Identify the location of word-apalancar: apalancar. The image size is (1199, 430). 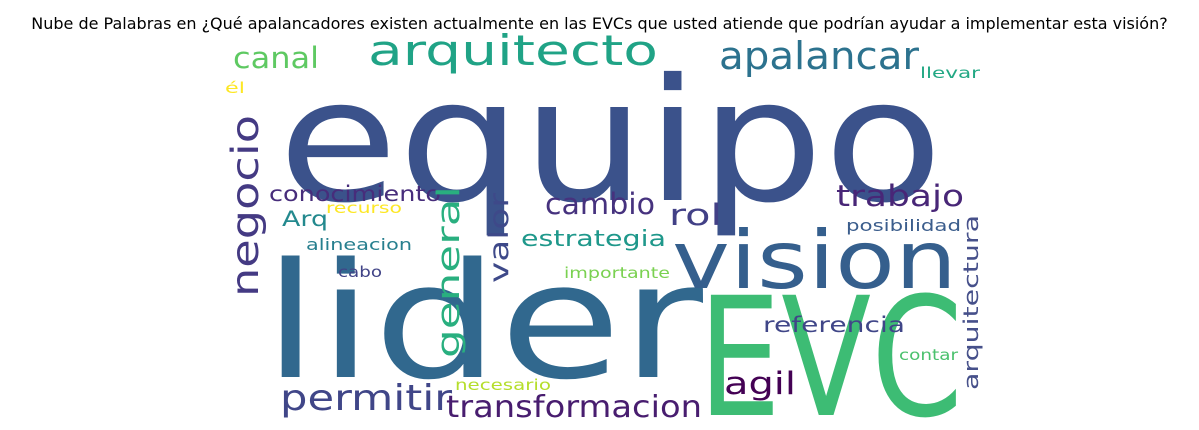
(819, 56).